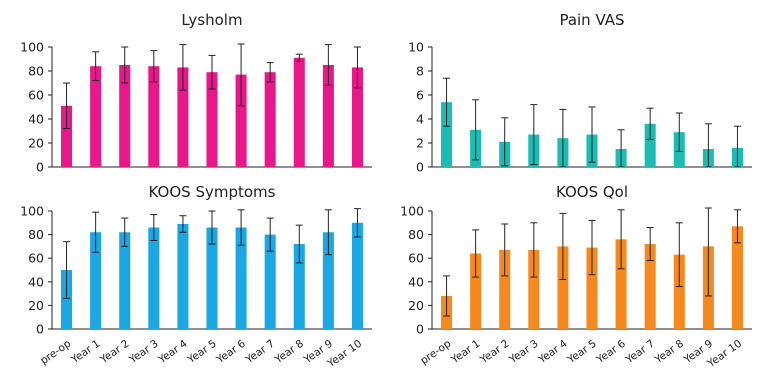  Describe the element at coordinates (420, 95) in the screenshot. I see `y-tick-label: 6` at that location.